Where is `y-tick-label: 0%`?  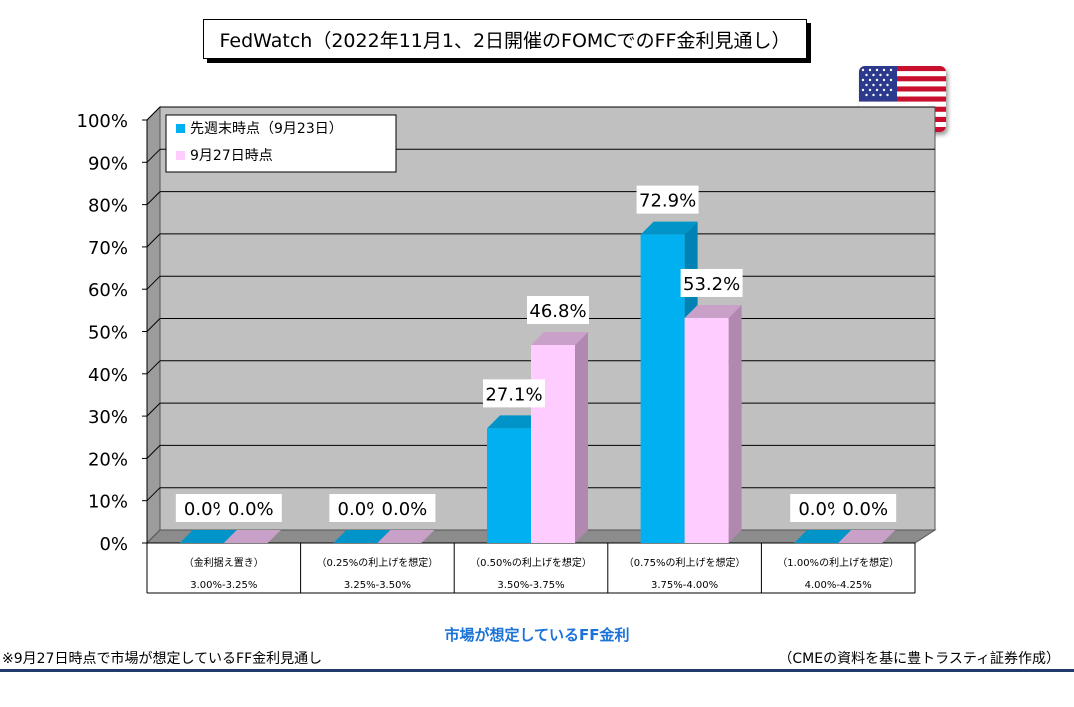
y-tick-label: 0% is located at coordinates (113, 544).